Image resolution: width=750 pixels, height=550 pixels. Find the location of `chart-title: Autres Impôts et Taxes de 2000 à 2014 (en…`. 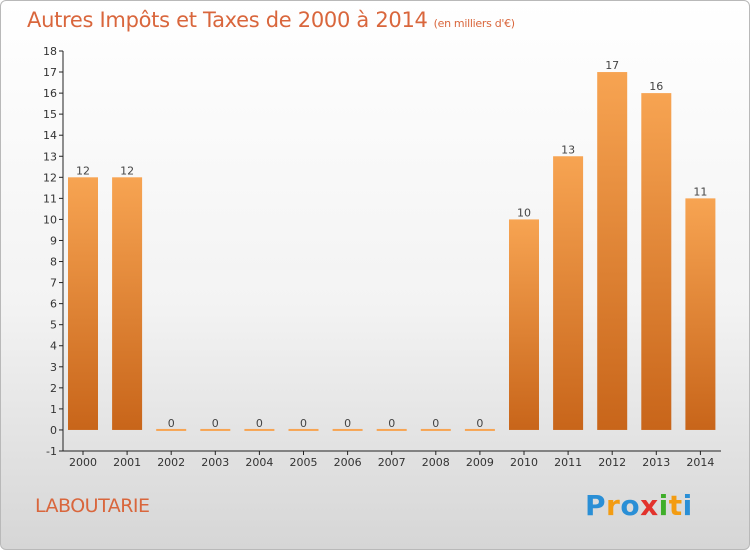

chart-title: Autres Impôts et Taxes de 2000 à 2014 (en… is located at coordinates (271, 20).